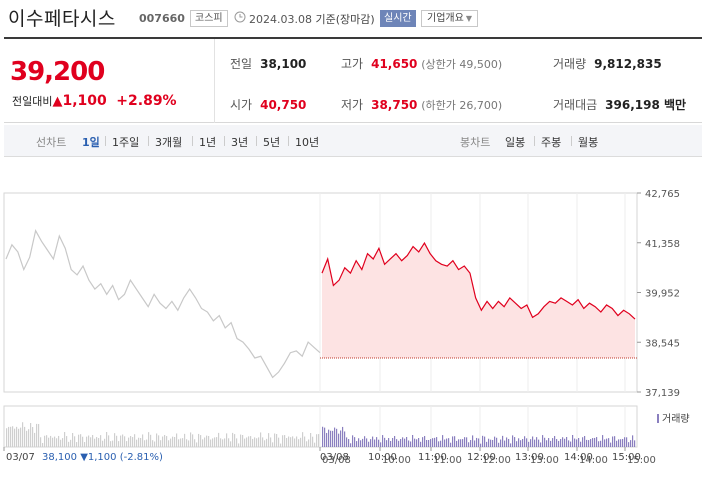 The height and width of the screenshot is (484, 703). What do you see at coordinates (449, 18) in the screenshot?
I see `corp-overview-dropdown: 기업개요 ▼` at bounding box center [449, 18].